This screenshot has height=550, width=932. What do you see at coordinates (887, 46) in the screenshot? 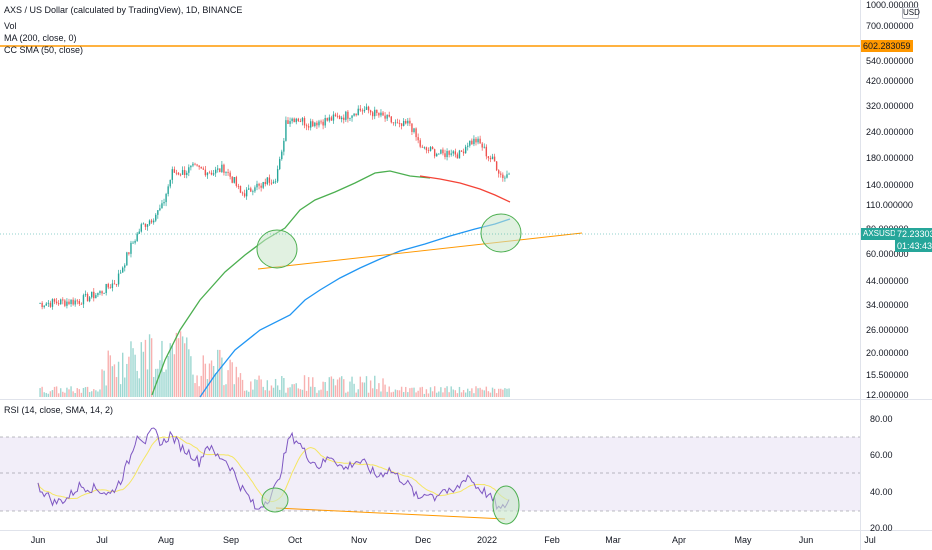
I see `hline-price-tag: 602.283059` at bounding box center [887, 46].